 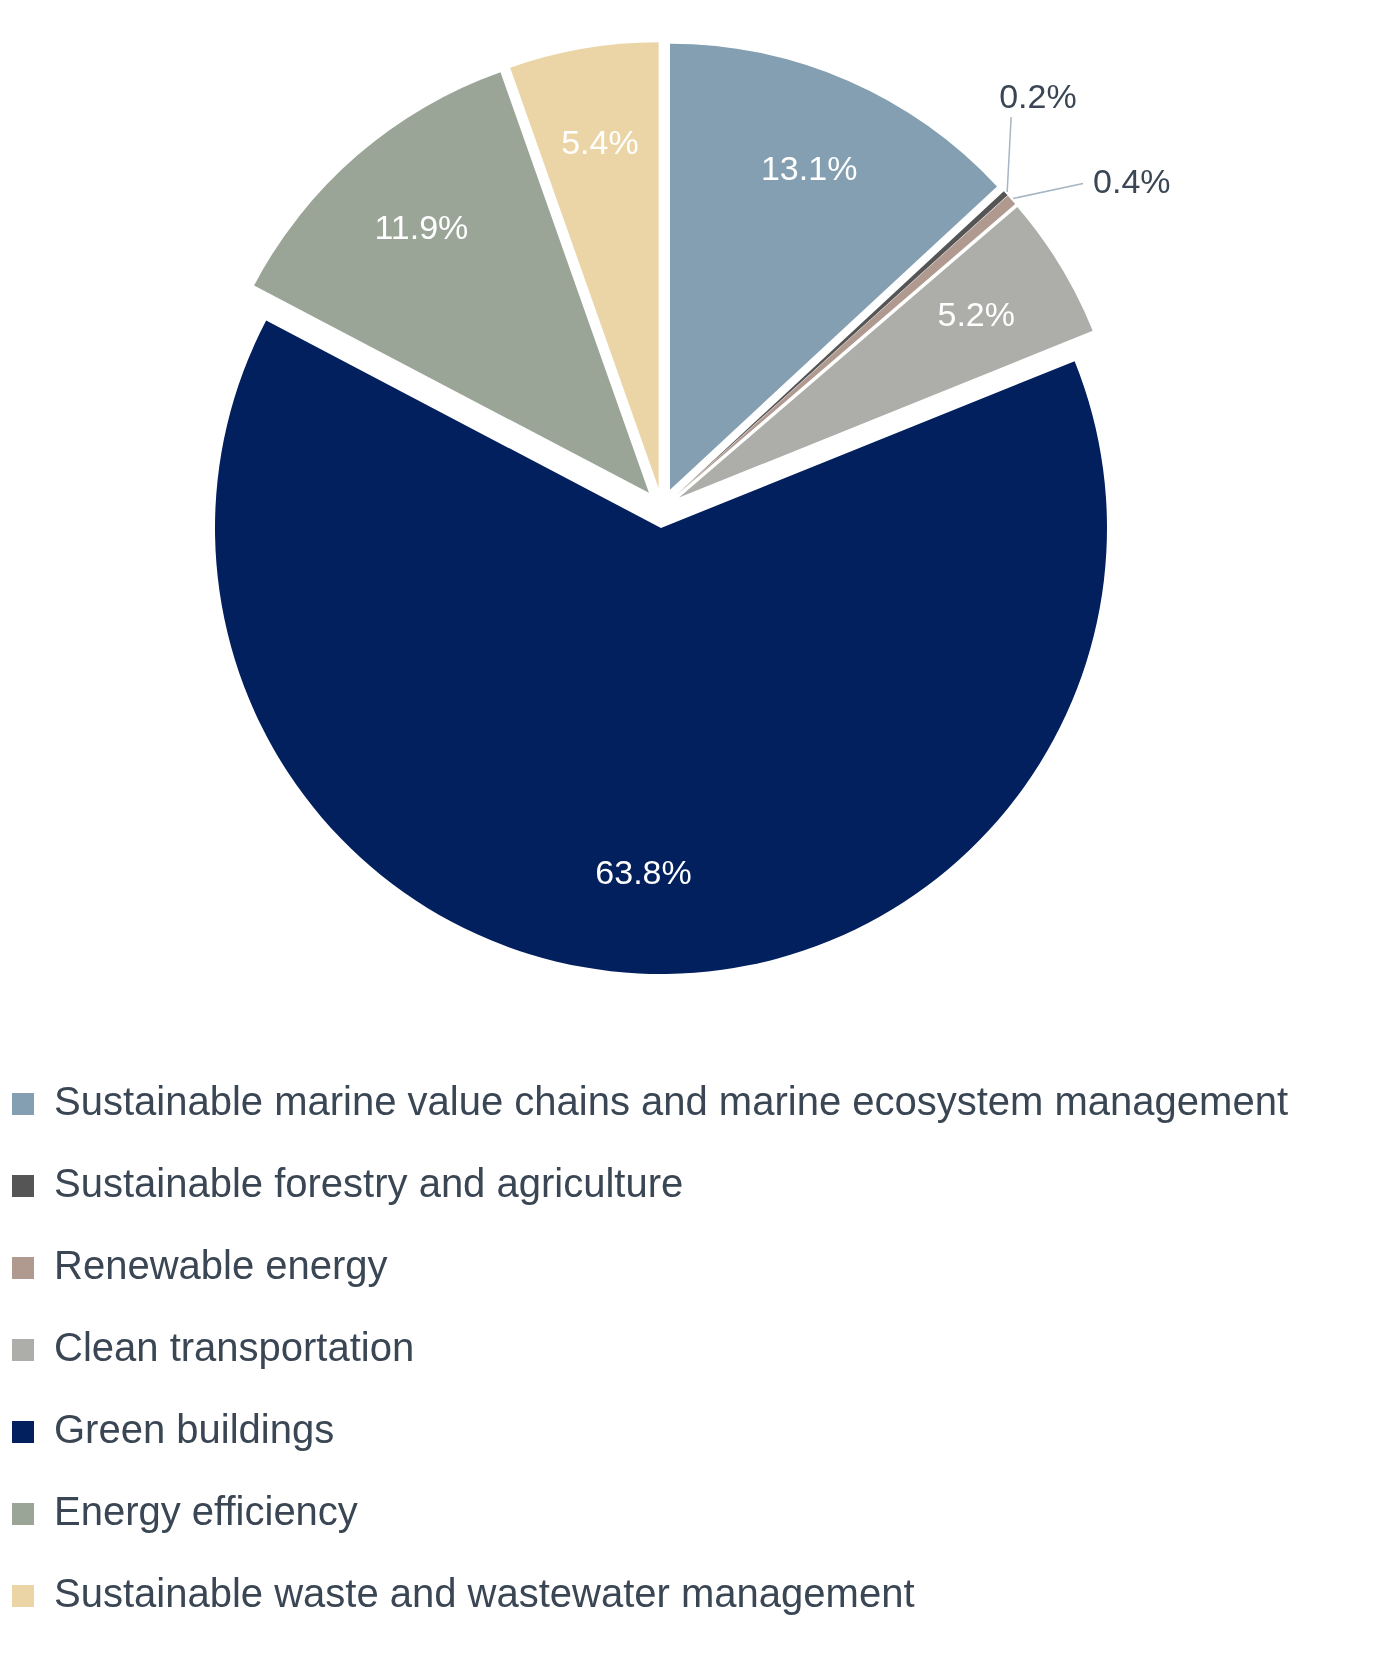 I want to click on data-label: 0.4%, so click(x=1132, y=180).